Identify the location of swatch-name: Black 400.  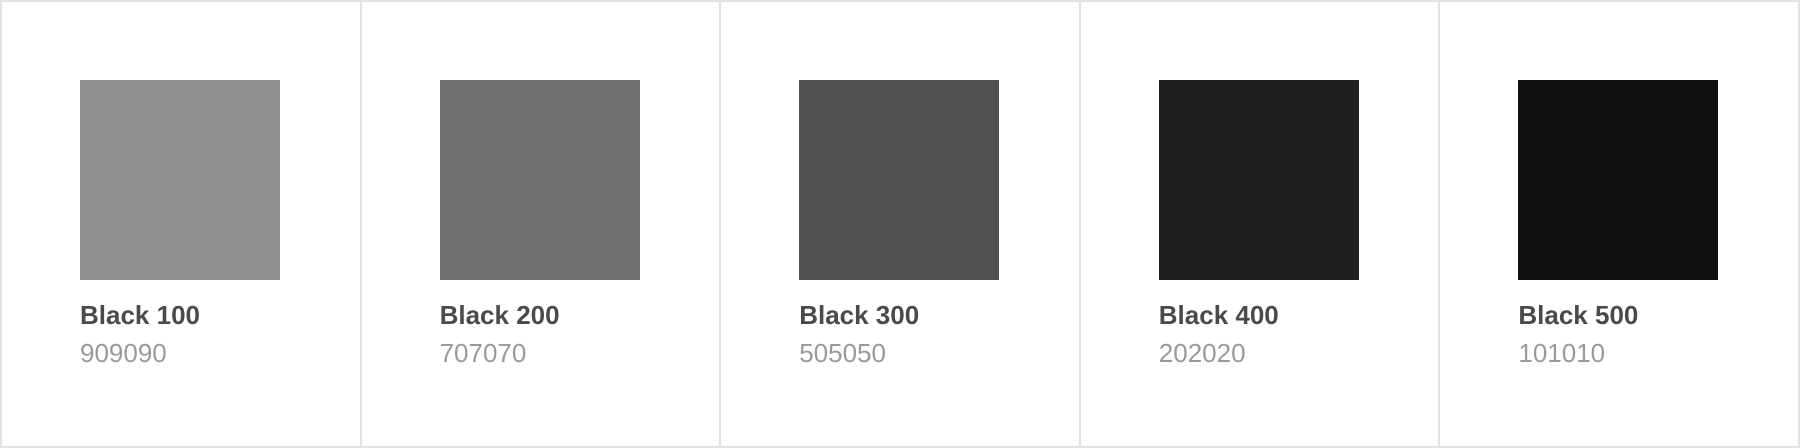
(1218, 315).